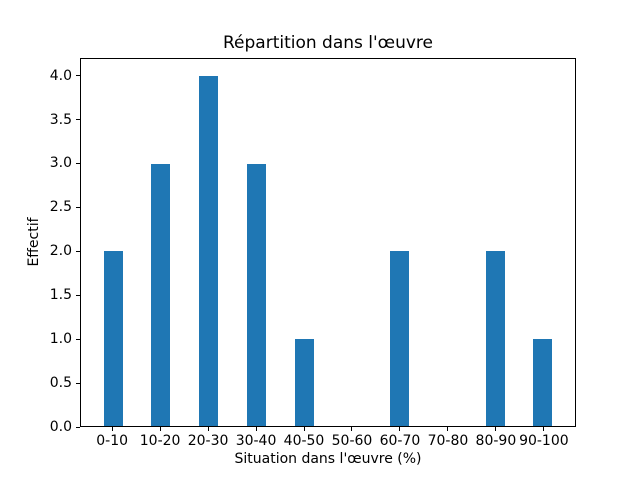 This screenshot has height=480, width=640. I want to click on y-tick-label: 1.0, so click(60, 339).